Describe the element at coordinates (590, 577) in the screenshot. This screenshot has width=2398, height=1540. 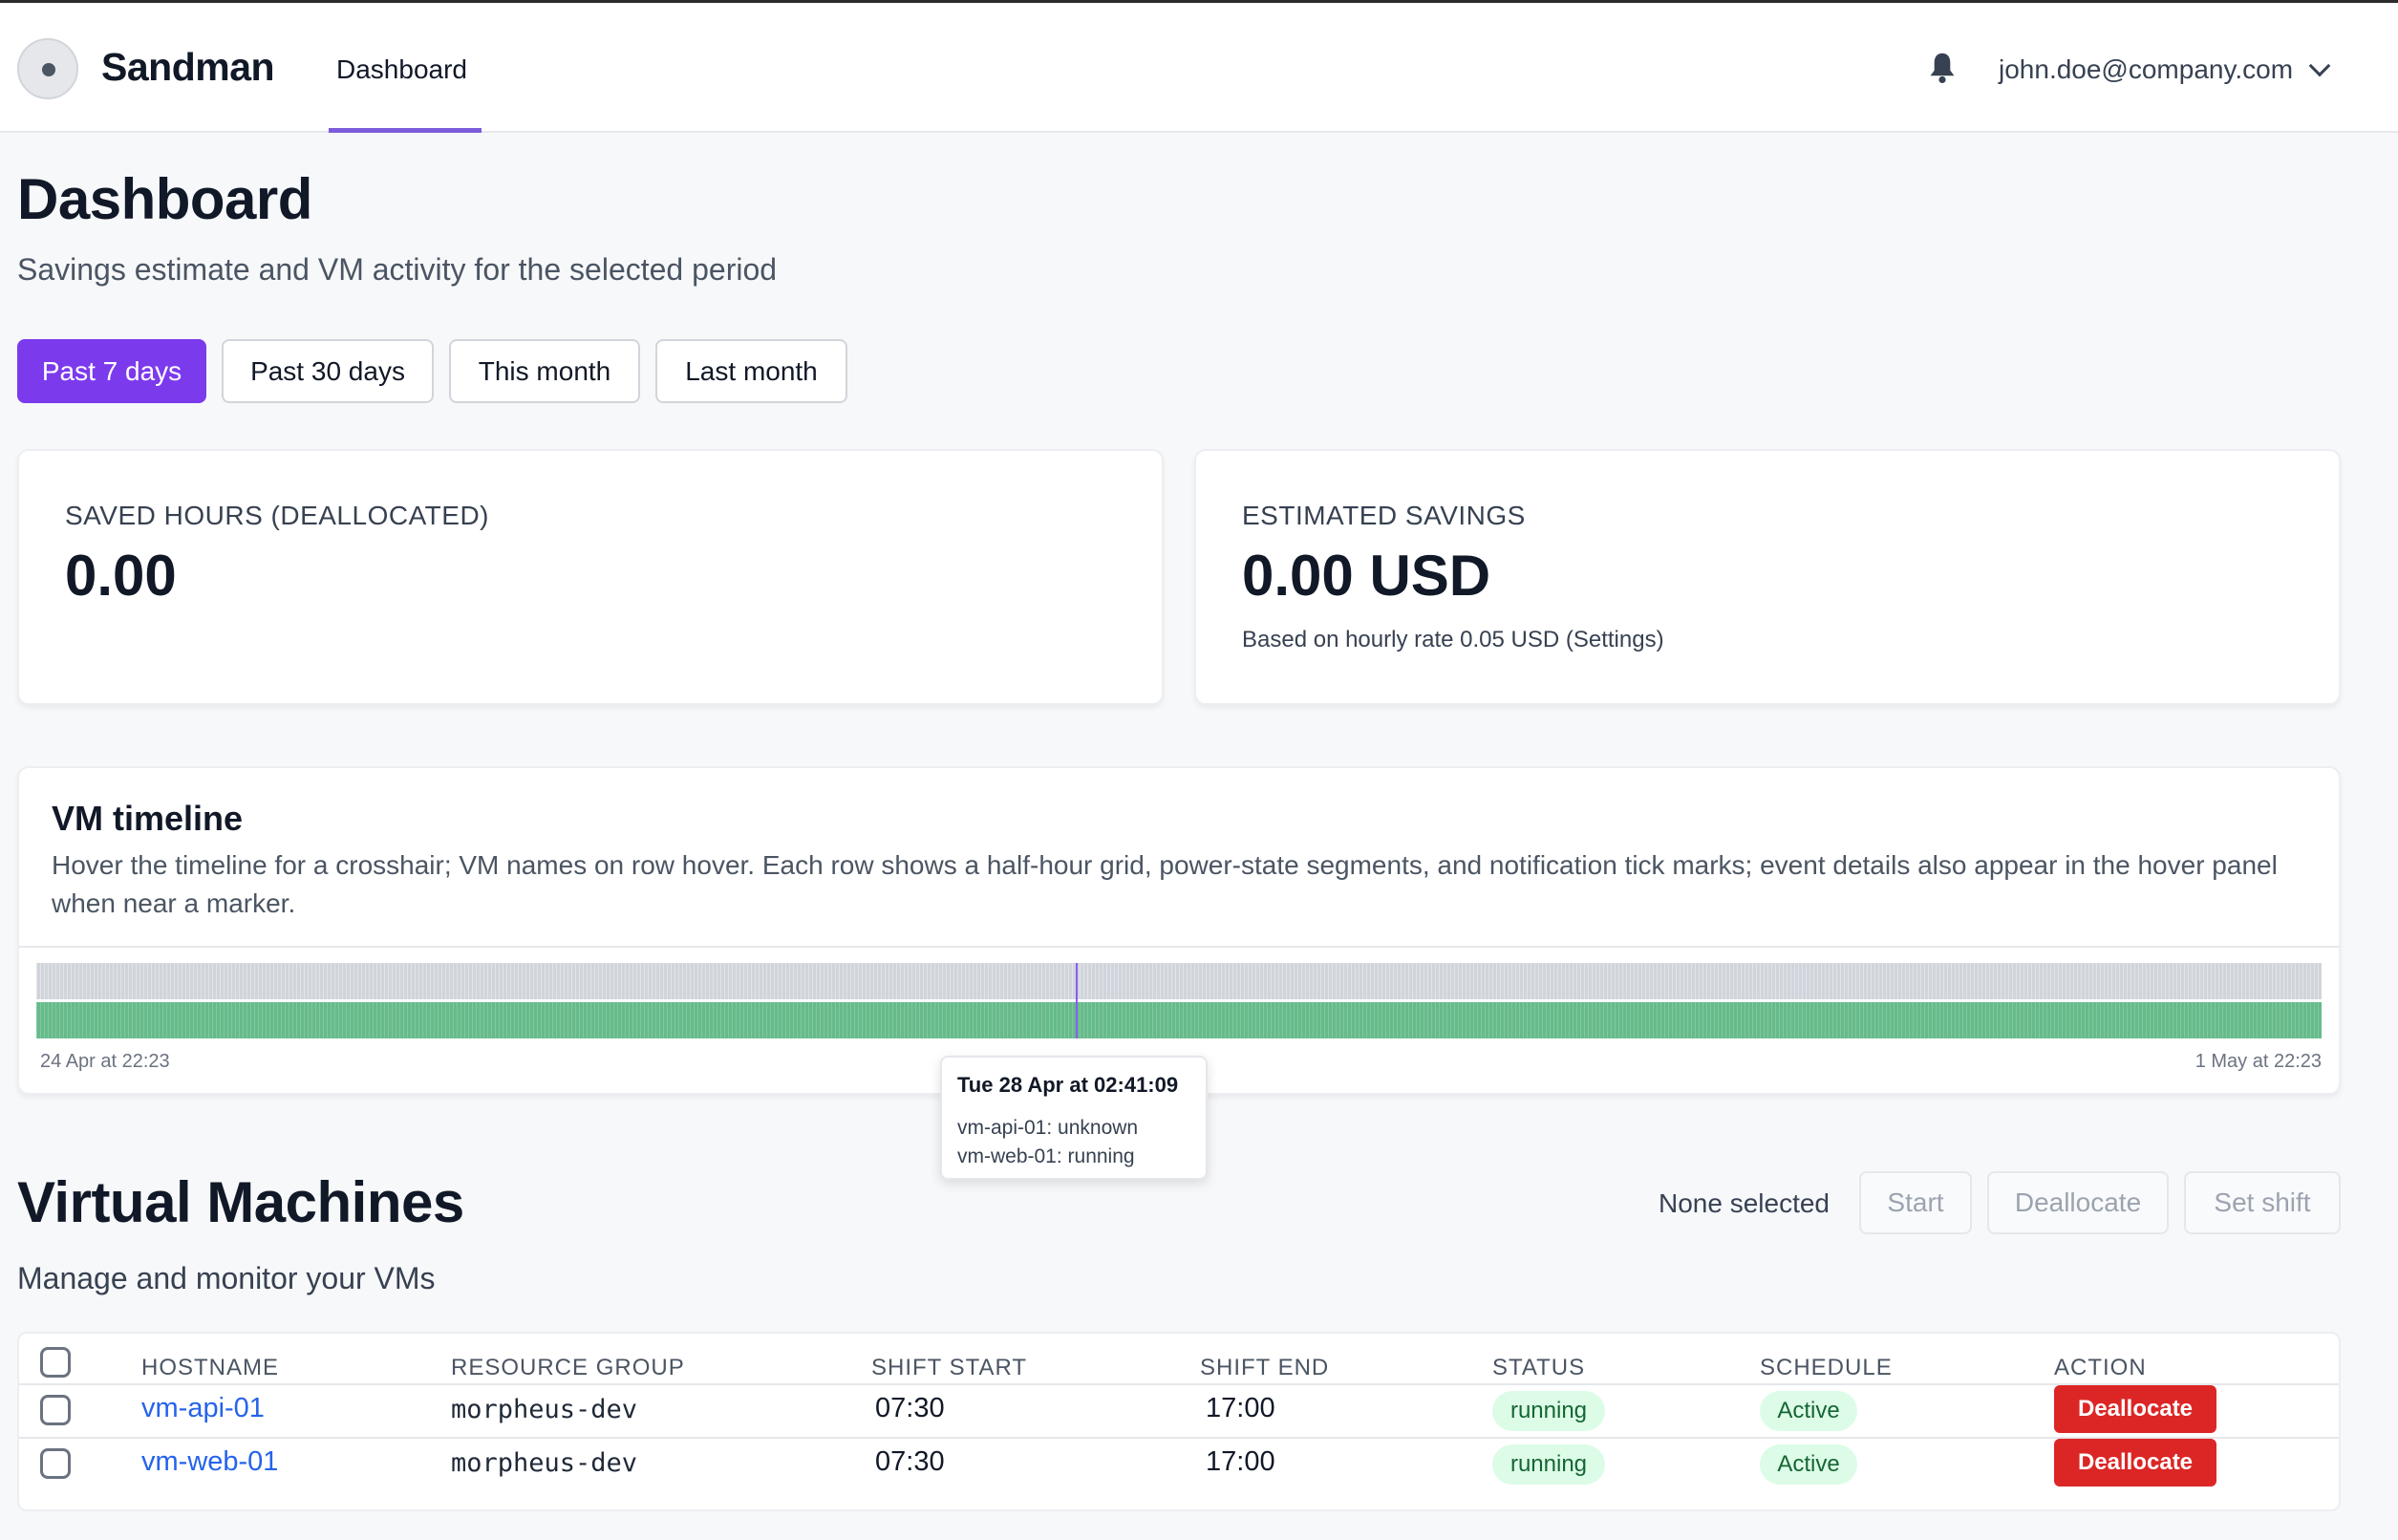
I see `saved-hours-card: SAVED HOURS (DEALLOCATED) 0.00` at that location.